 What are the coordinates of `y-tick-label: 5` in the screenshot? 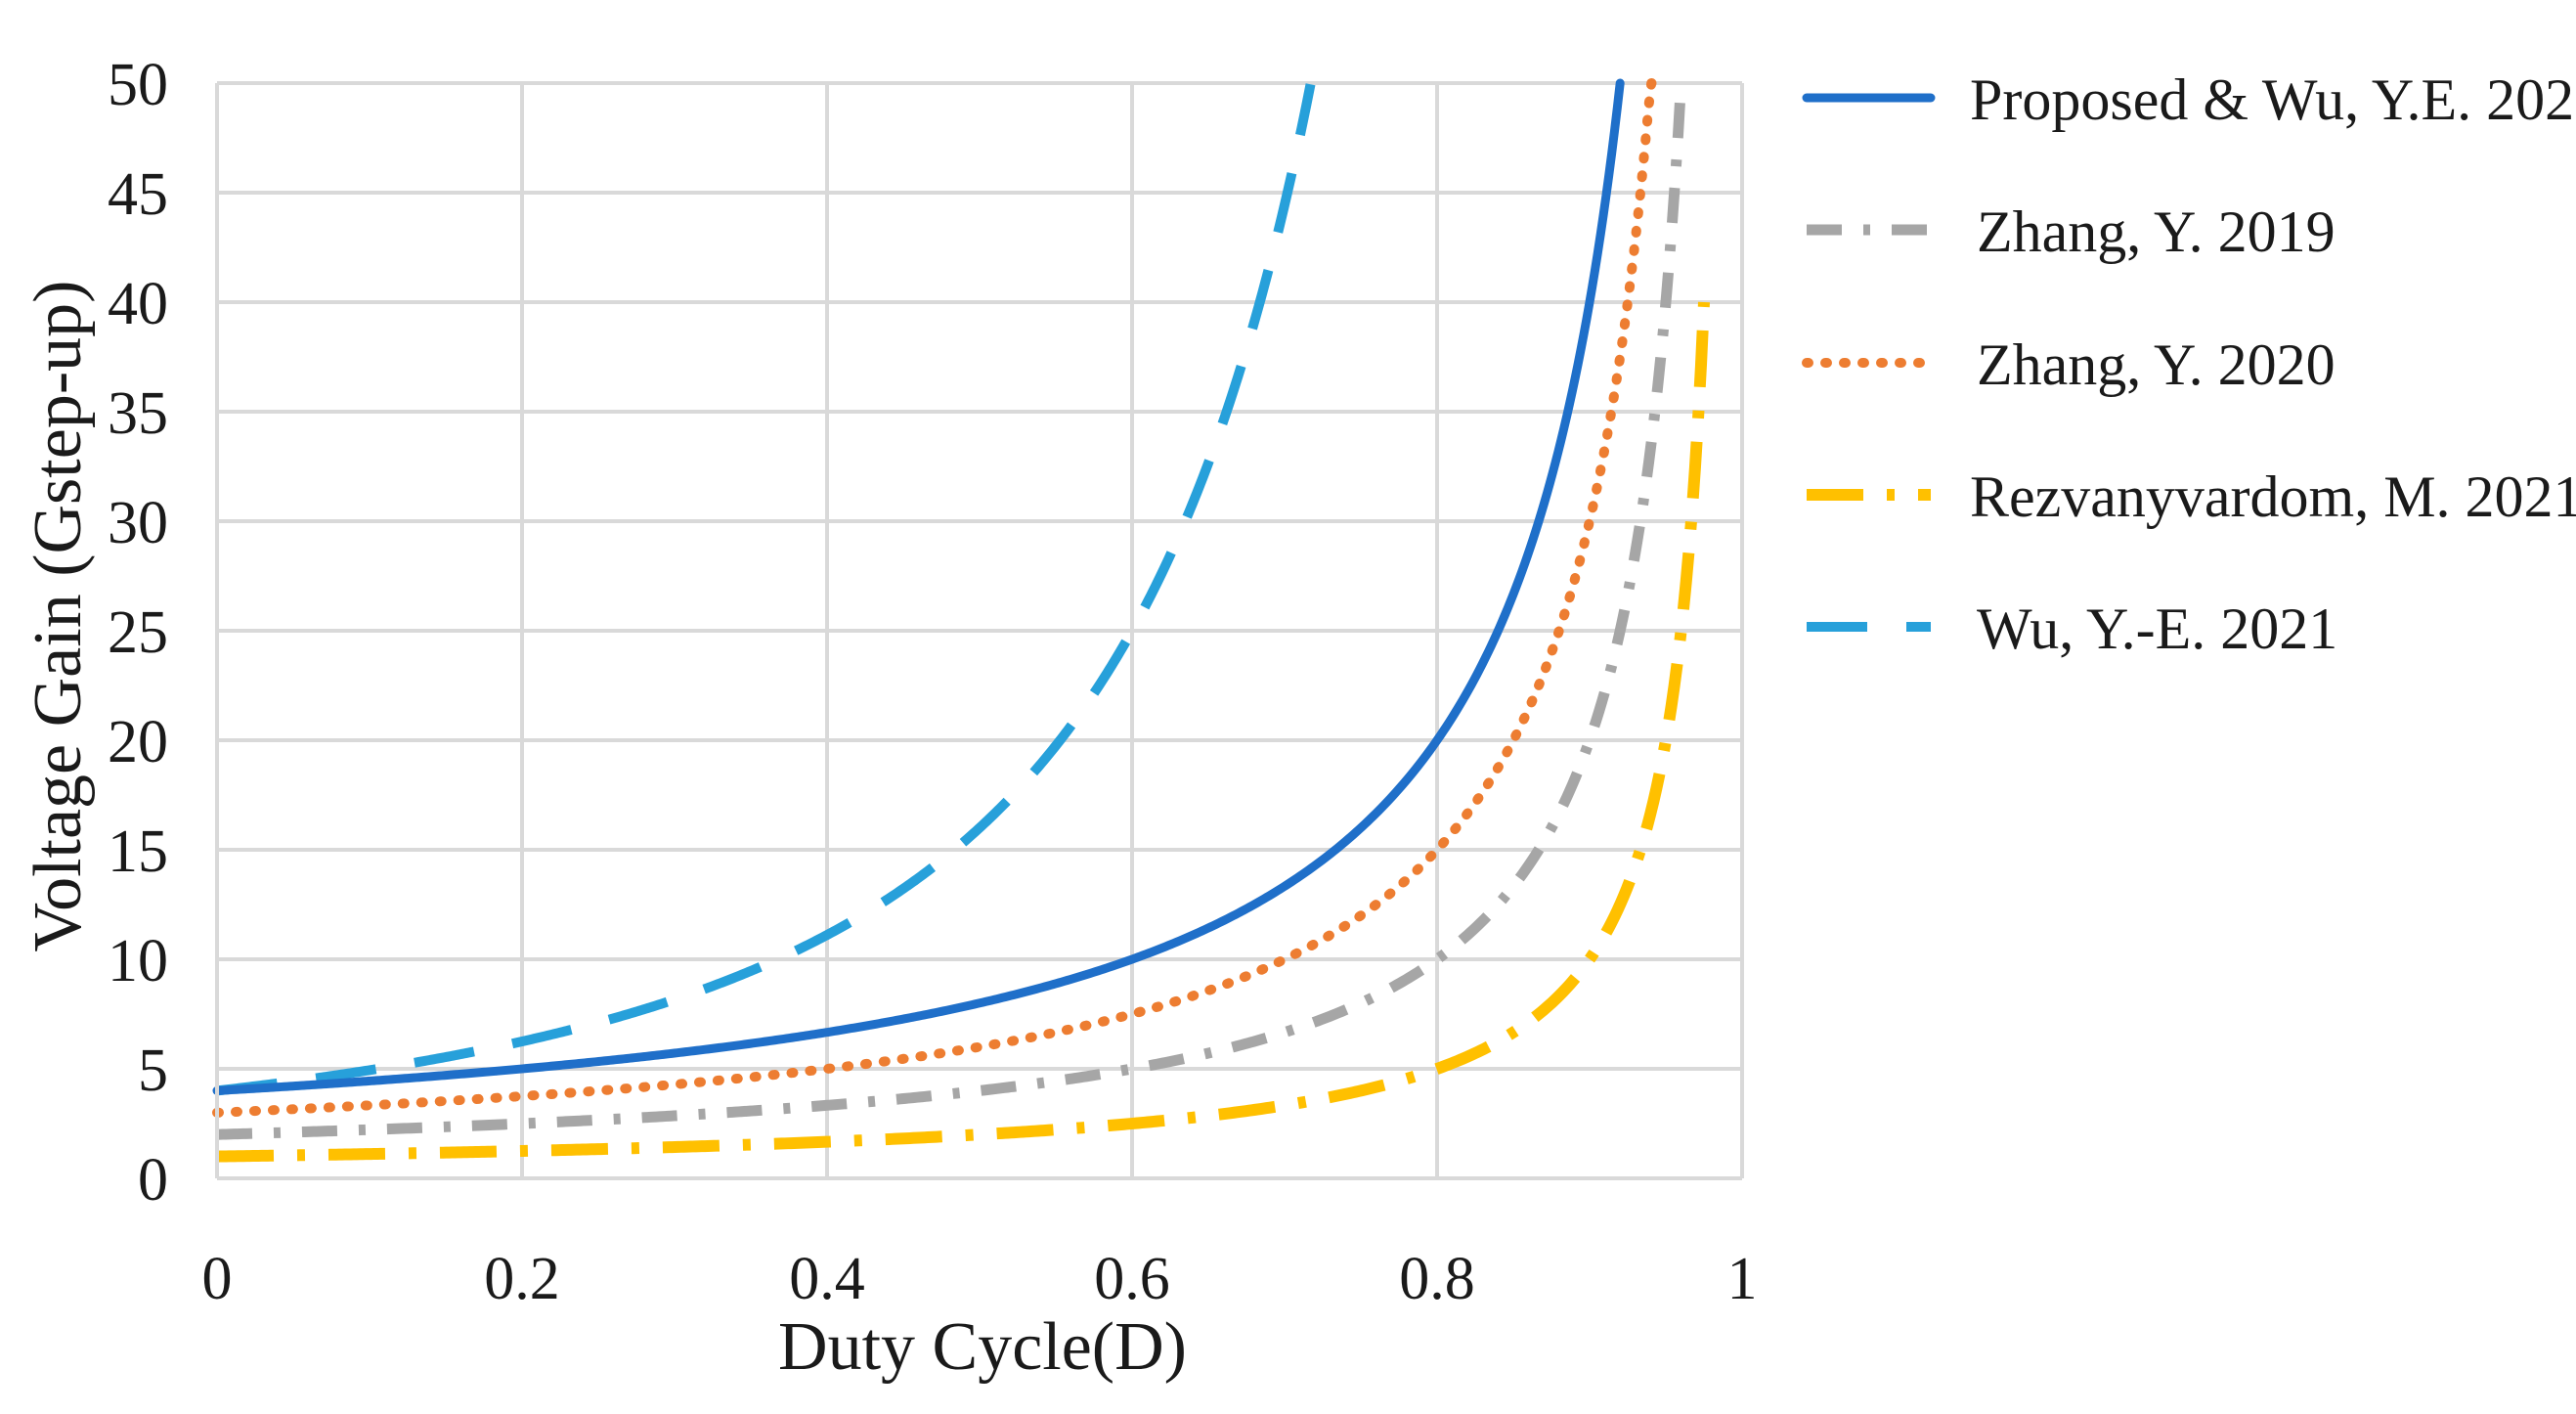 It's located at (153, 1071).